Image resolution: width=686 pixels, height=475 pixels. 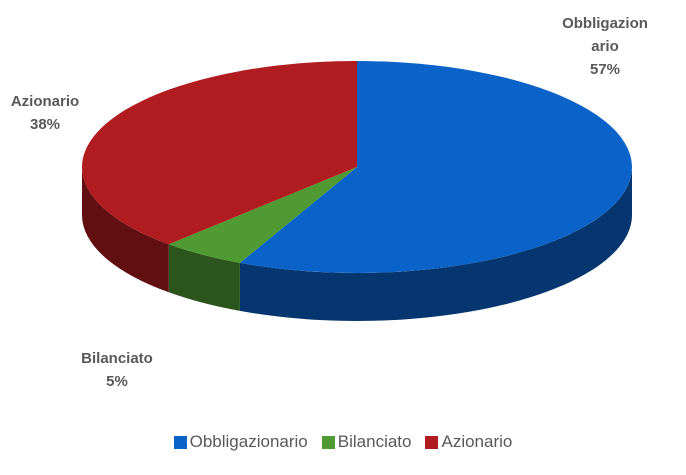 I want to click on data-label-value: 5%, so click(x=117, y=381).